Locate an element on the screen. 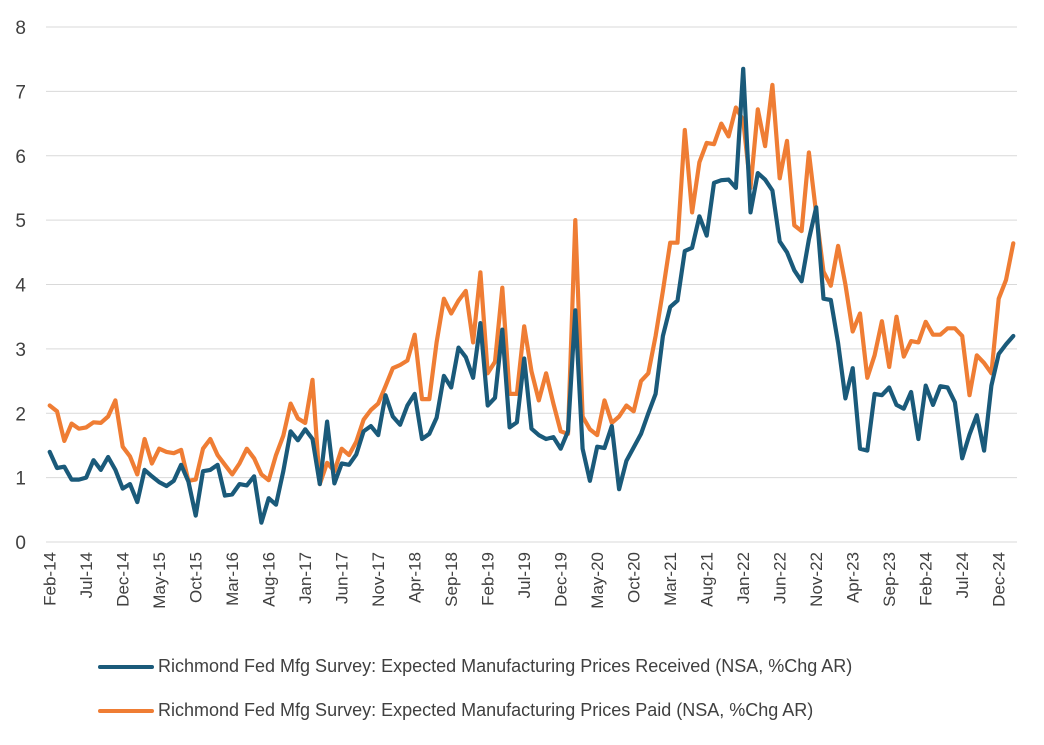  x-tick-label: Feb-14 is located at coordinates (50, 579).